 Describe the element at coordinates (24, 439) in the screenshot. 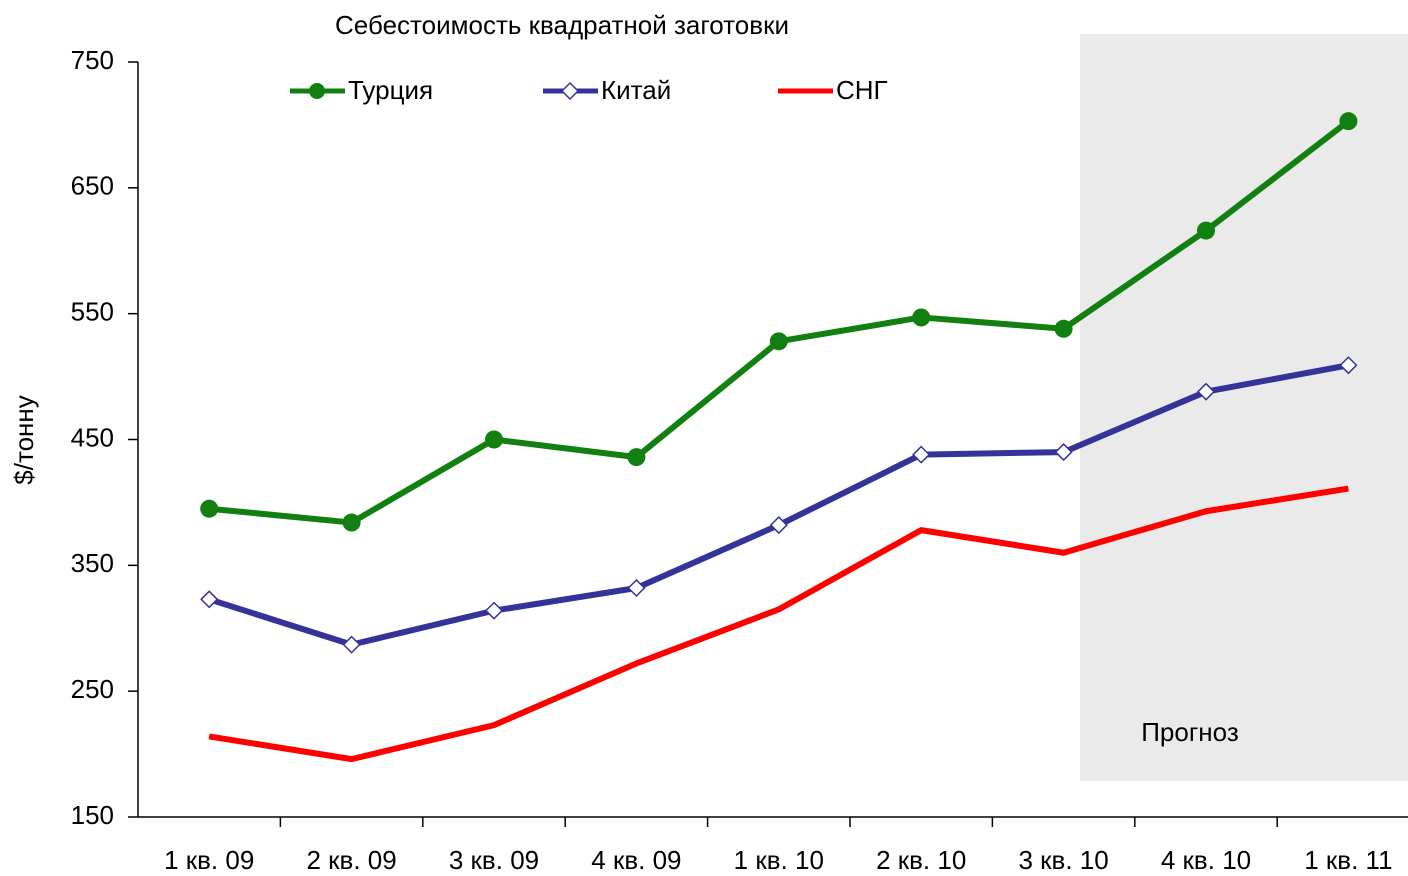

I see `y-axis-label: $/тонну` at that location.